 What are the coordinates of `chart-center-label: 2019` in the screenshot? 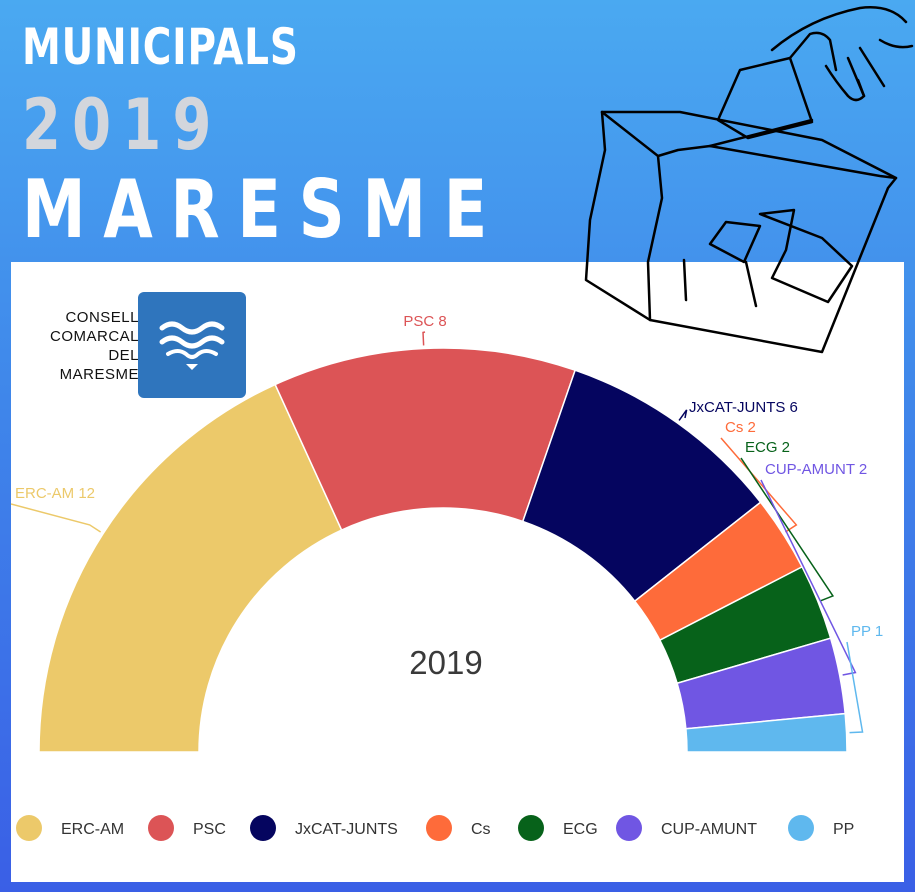 It's located at (446, 662).